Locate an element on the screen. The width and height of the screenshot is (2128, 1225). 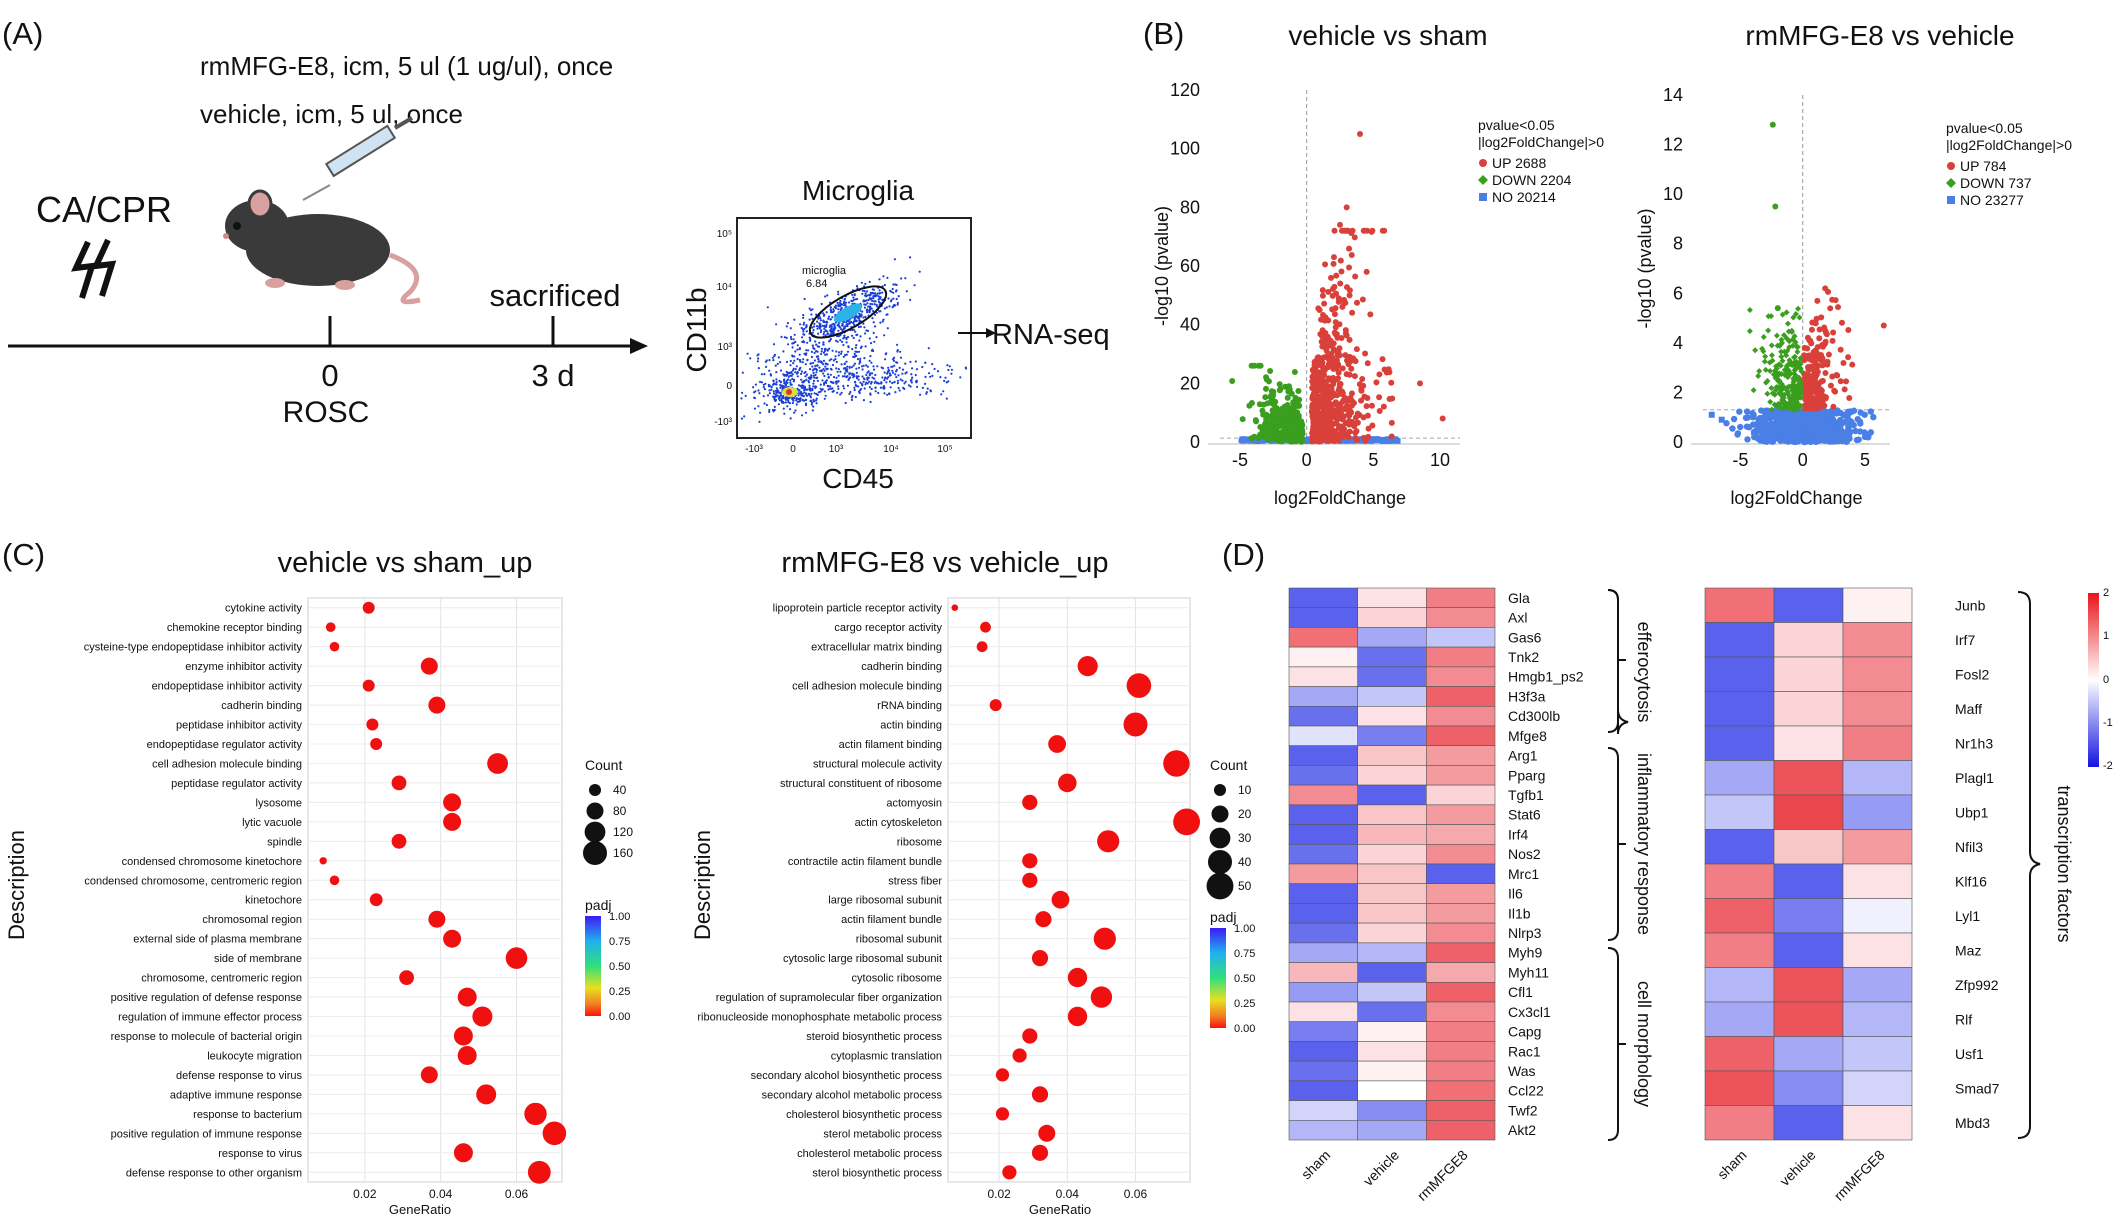
legend-header: pvalue<0.05 is located at coordinates (1516, 125).